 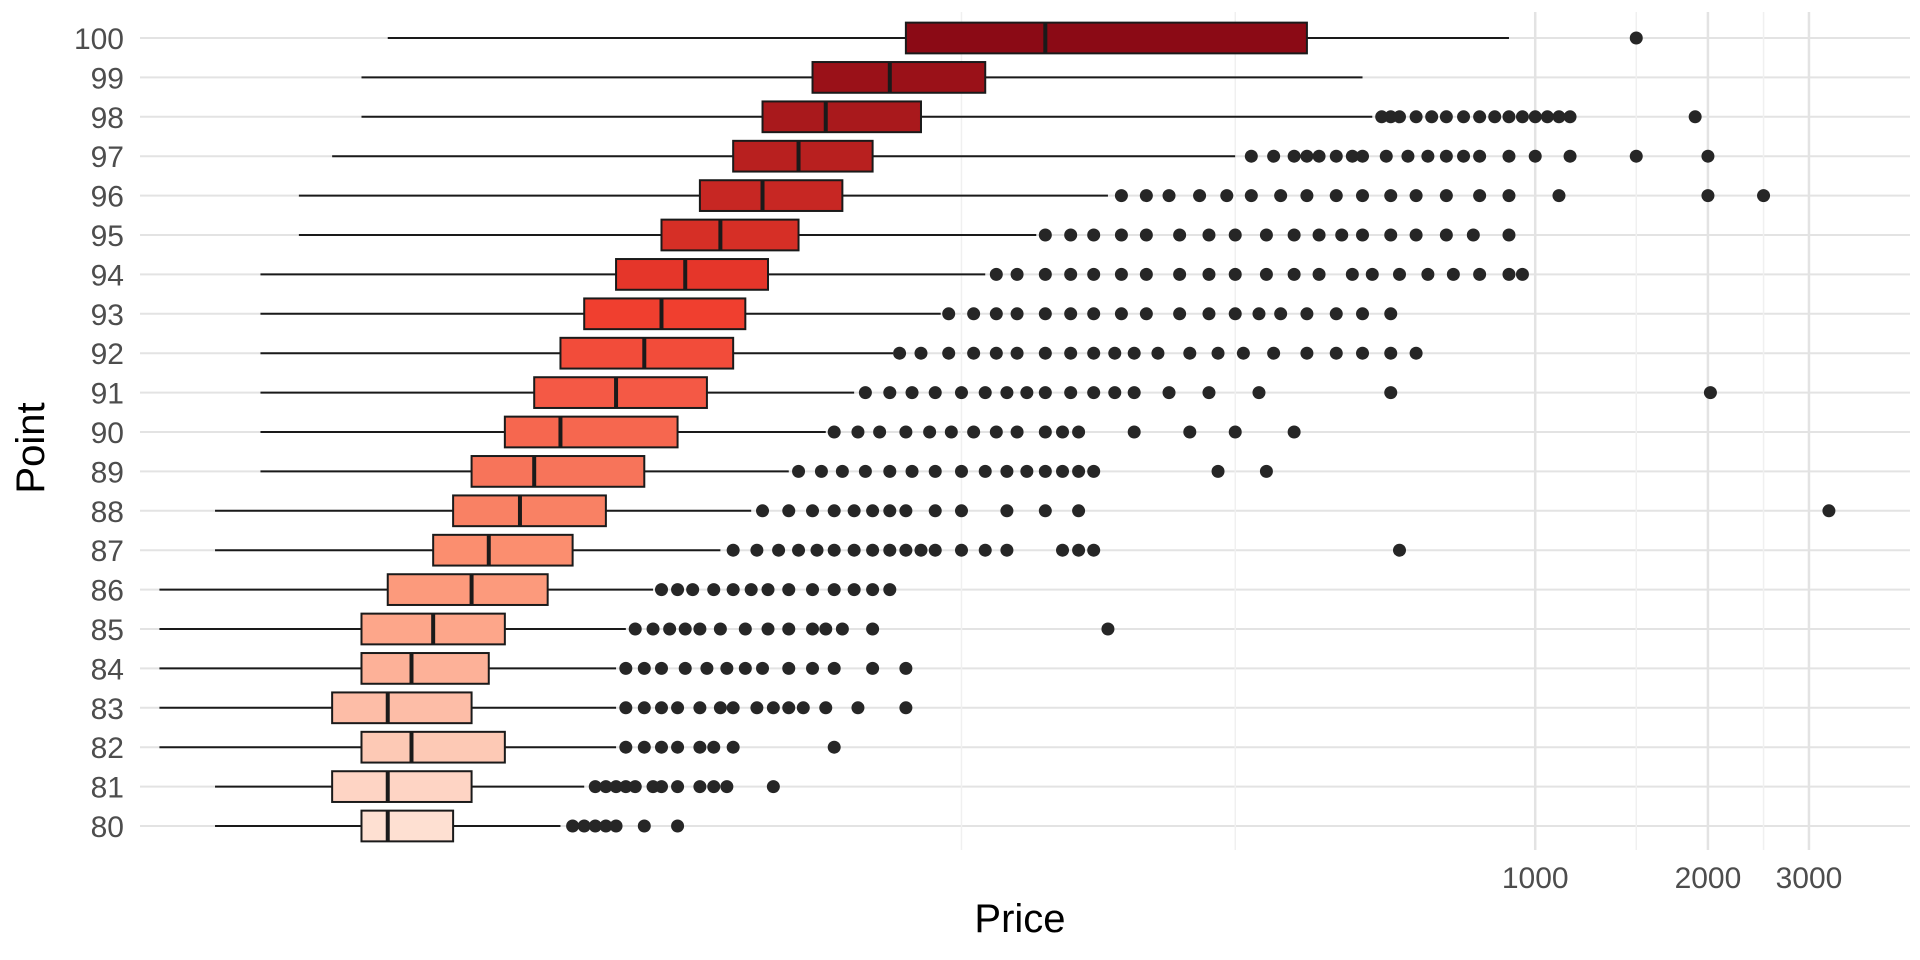 I want to click on x-axis-title: Price, so click(x=1019, y=919).